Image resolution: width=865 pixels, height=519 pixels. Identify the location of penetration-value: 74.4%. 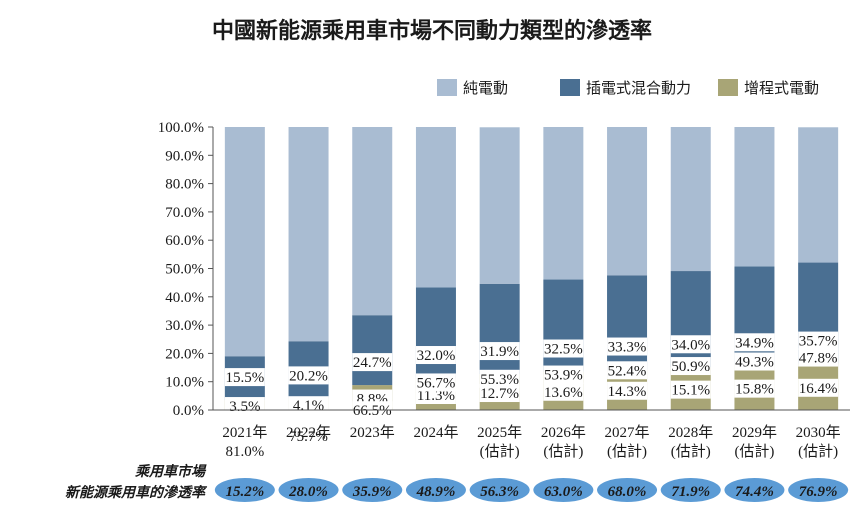
(754, 492).